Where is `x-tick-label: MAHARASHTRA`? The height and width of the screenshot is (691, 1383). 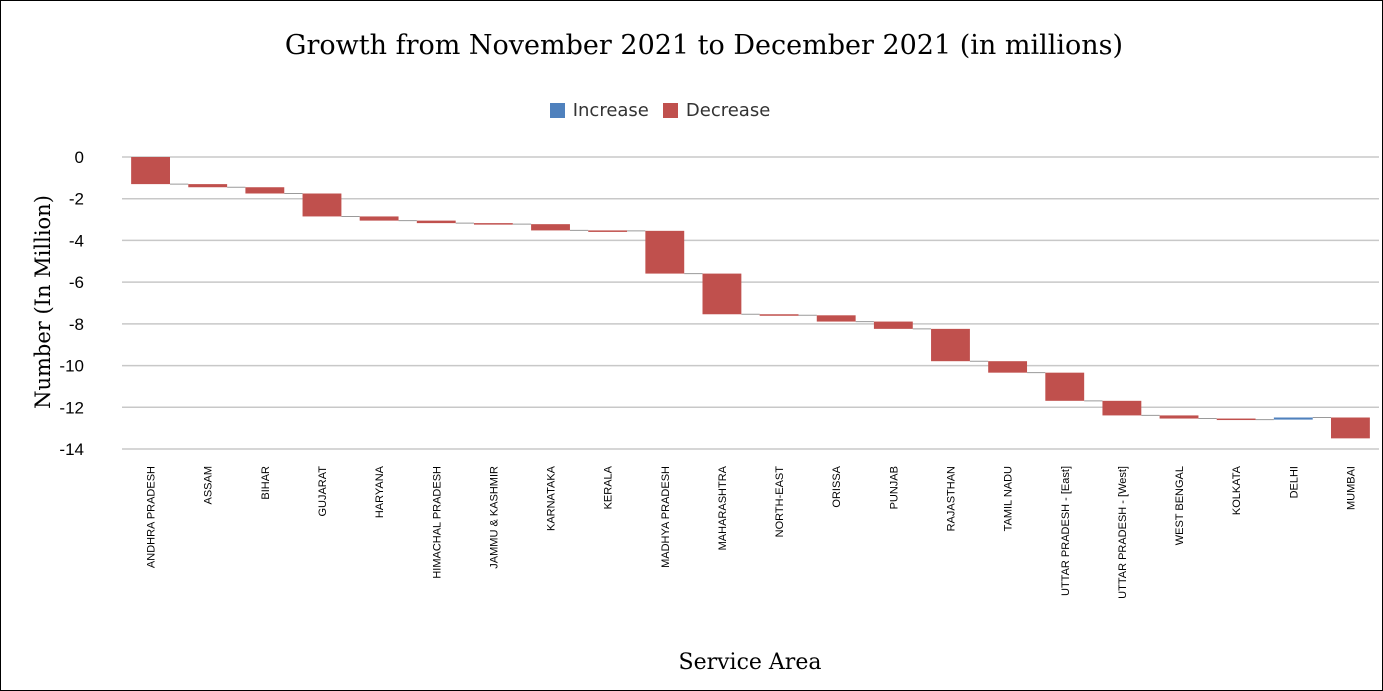 x-tick-label: MAHARASHTRA is located at coordinates (723, 507).